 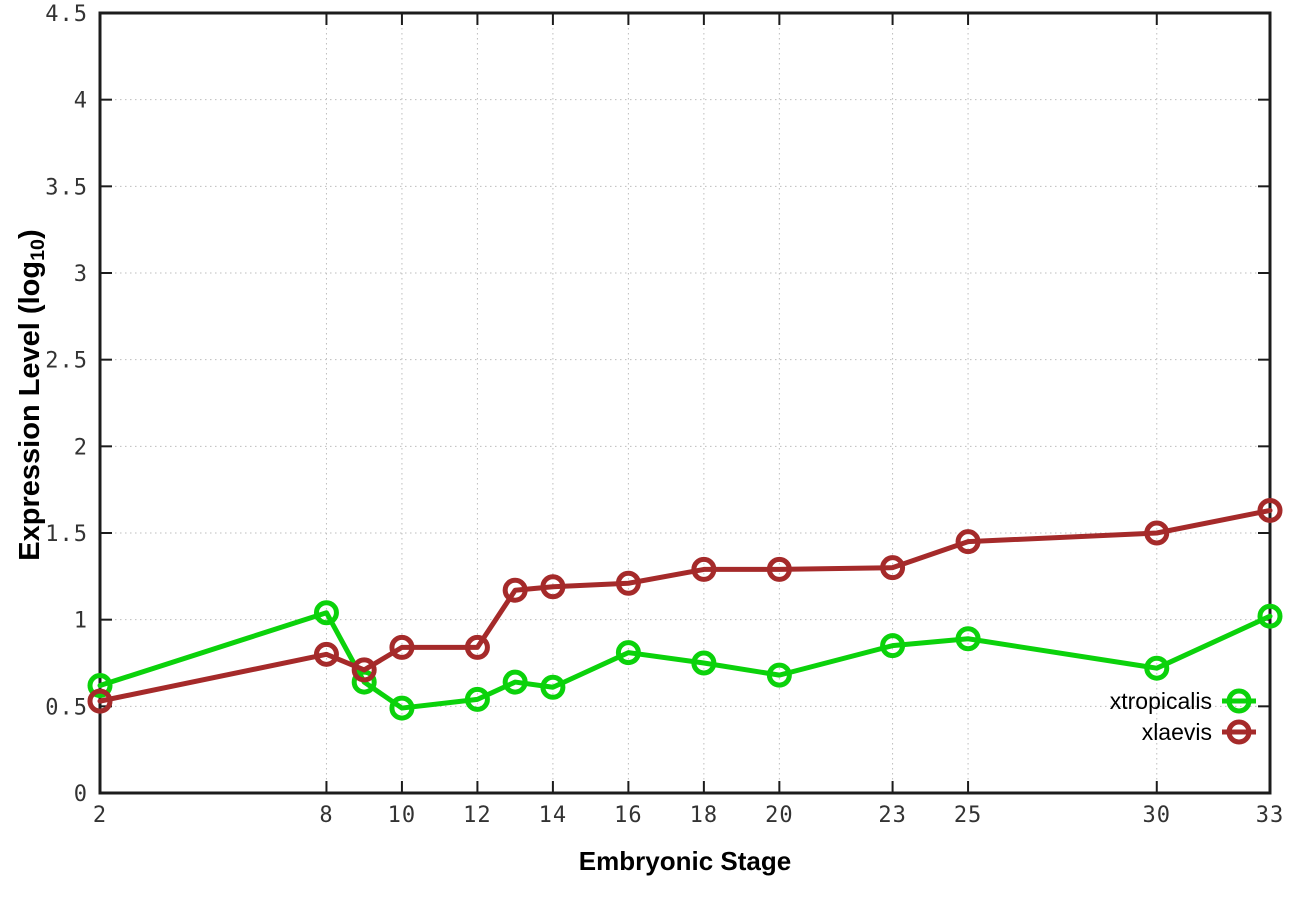 What do you see at coordinates (553, 815) in the screenshot?
I see `x-tick-label: 14` at bounding box center [553, 815].